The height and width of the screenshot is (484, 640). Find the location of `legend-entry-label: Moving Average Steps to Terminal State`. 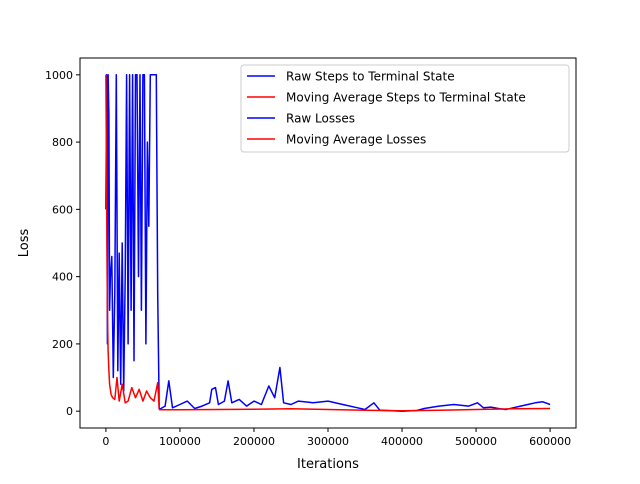

legend-entry-label: Moving Average Steps to Terminal State is located at coordinates (406, 98).